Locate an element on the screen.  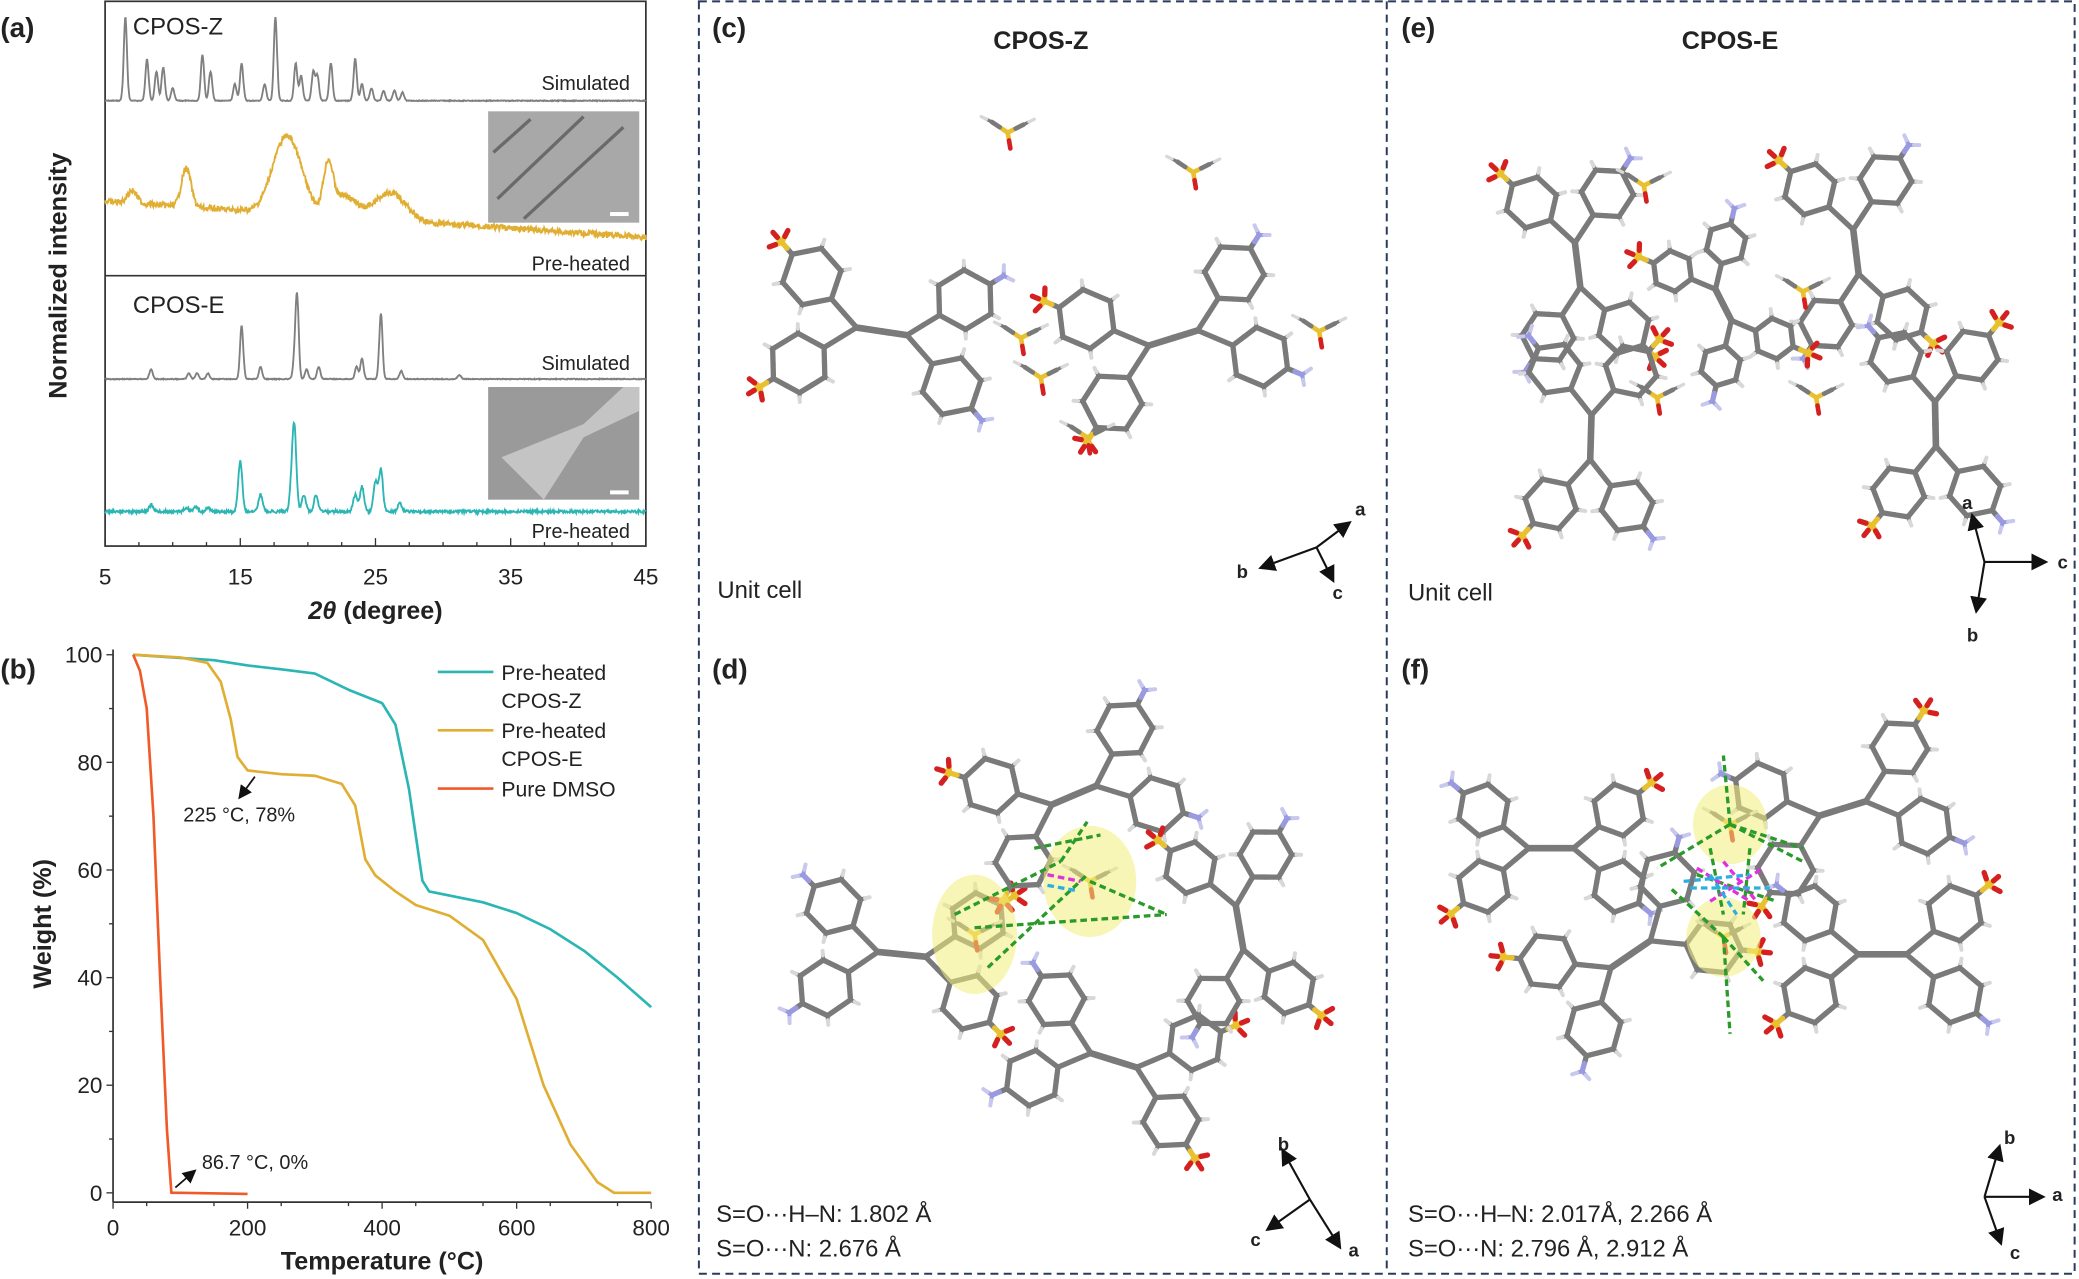
x-tick-label: 200 is located at coordinates (248, 1227).